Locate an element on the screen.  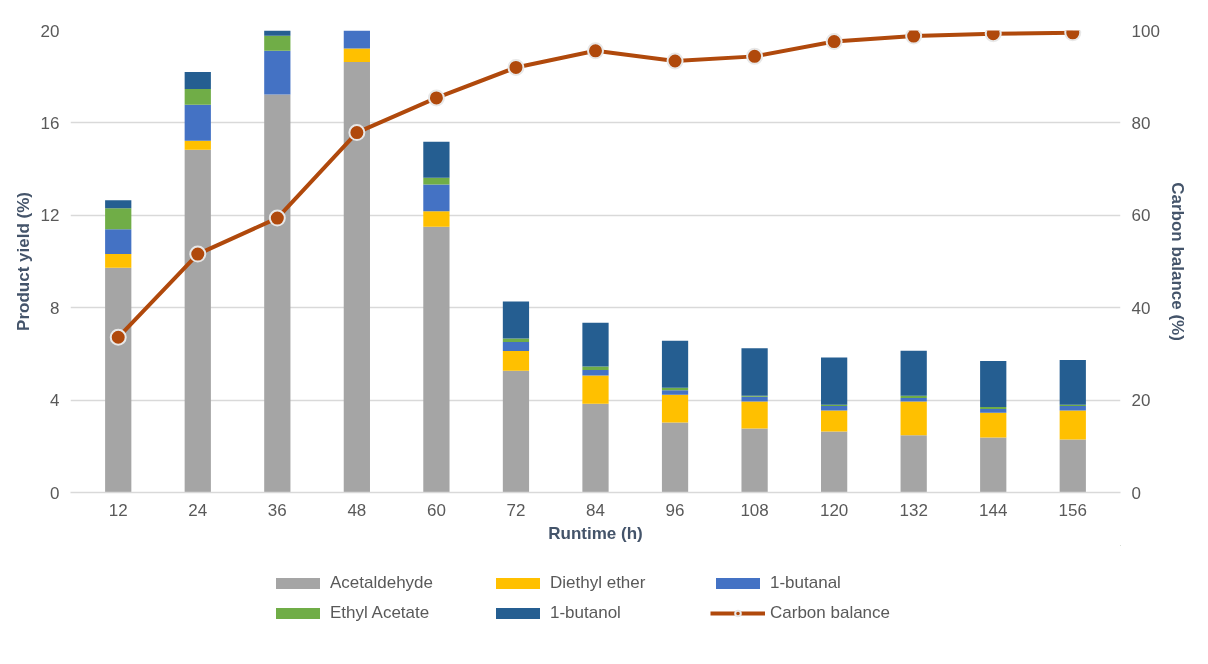
legend-label: Carbon balance is located at coordinates (831, 612).